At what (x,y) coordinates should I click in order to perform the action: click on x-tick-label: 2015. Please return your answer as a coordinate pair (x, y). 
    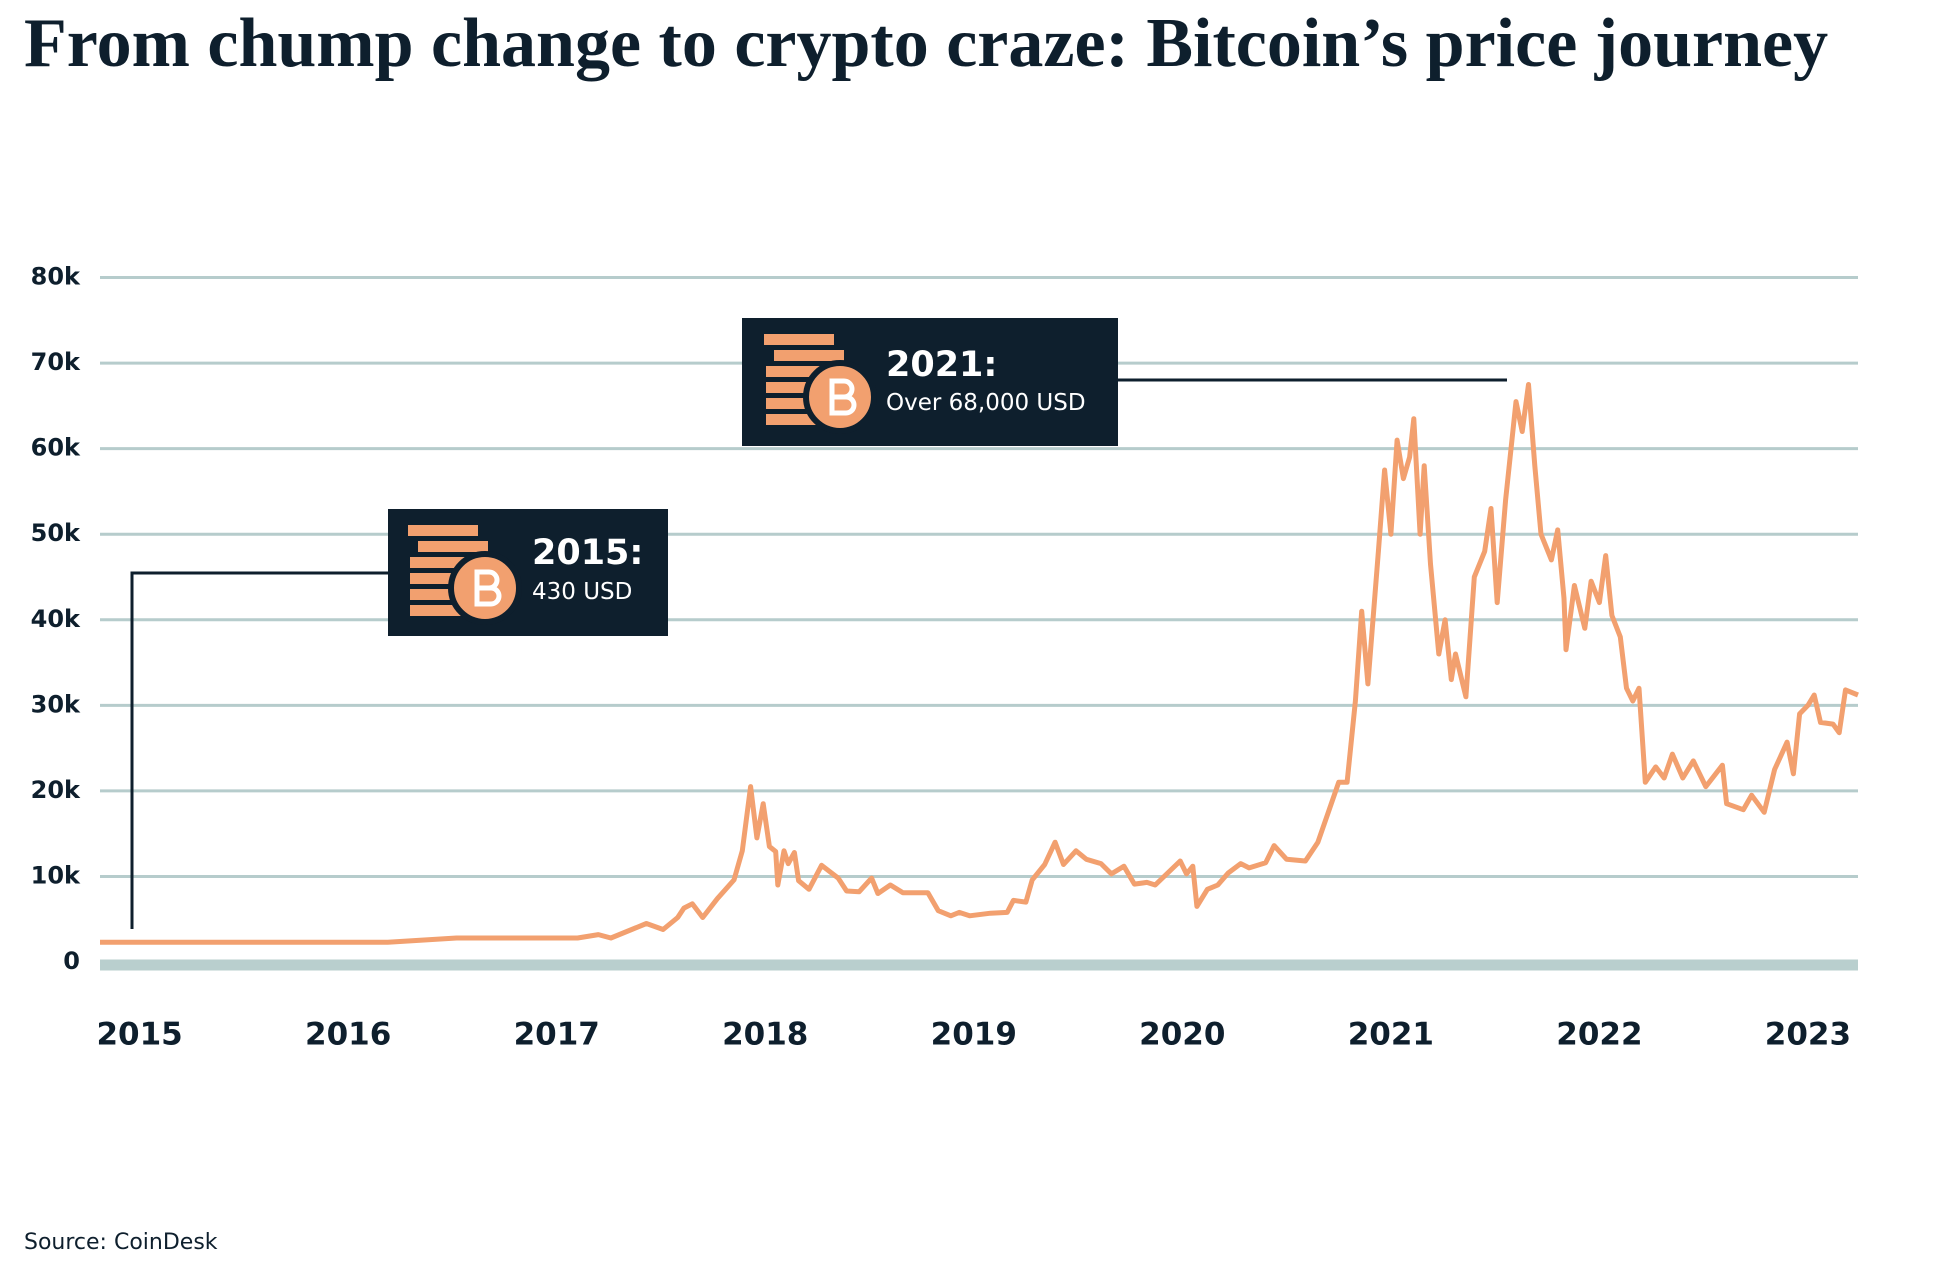
    Looking at the image, I should click on (139, 1035).